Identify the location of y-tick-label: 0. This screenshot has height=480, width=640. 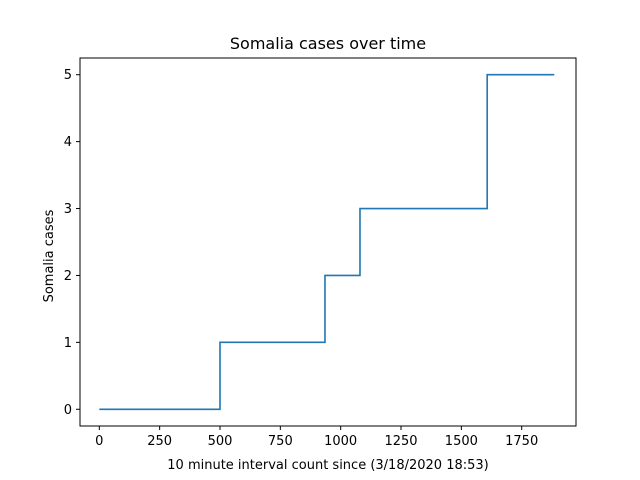
(68, 410).